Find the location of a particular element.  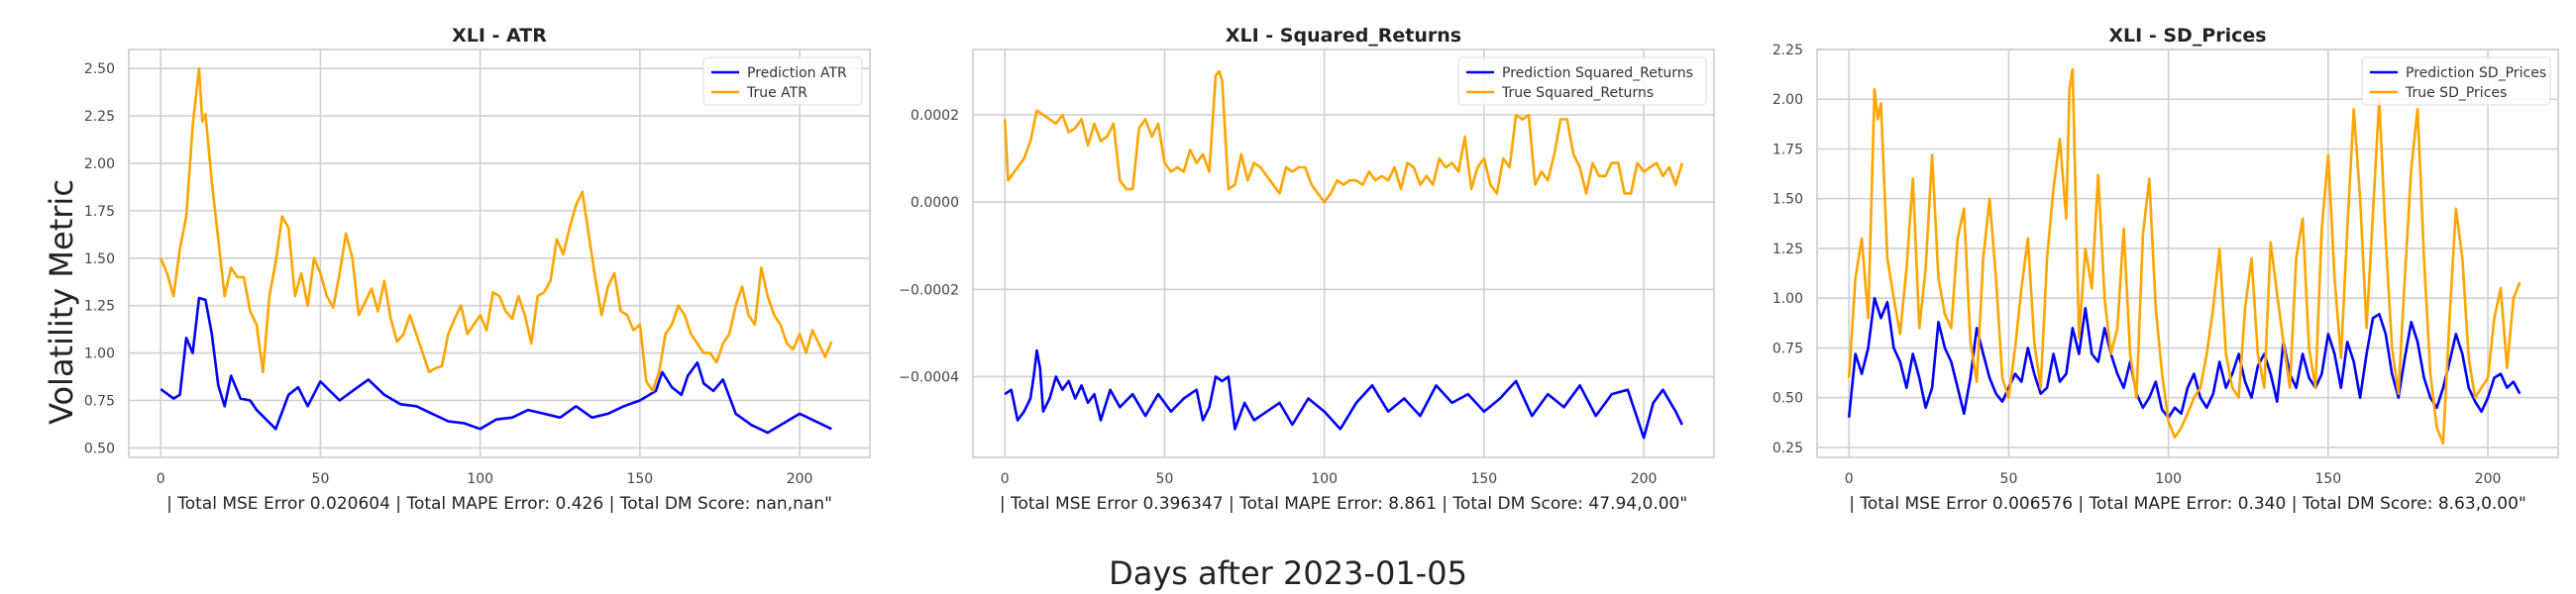

legend-label: True ATR is located at coordinates (777, 93).